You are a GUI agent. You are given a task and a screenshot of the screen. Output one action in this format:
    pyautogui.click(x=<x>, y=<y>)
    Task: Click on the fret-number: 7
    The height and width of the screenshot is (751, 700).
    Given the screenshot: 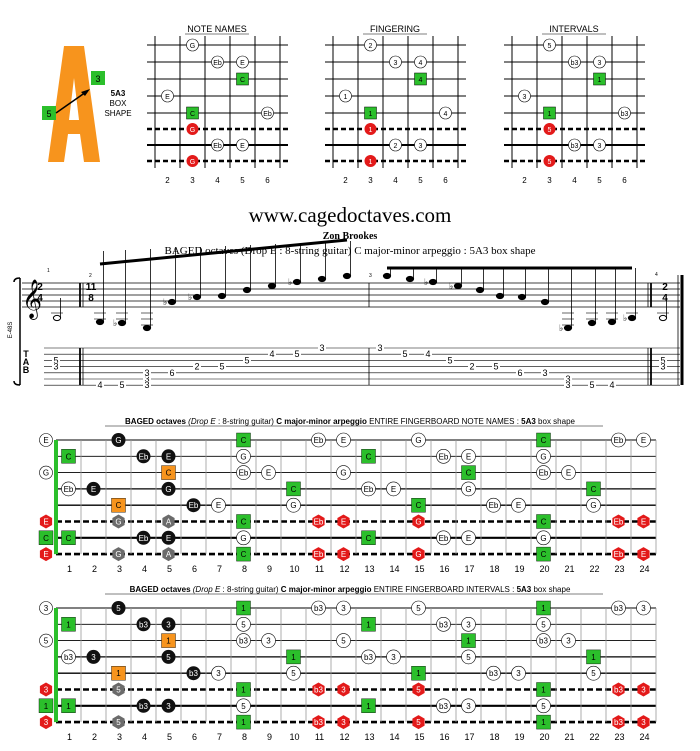 What is the action you would take?
    pyautogui.click(x=219, y=737)
    